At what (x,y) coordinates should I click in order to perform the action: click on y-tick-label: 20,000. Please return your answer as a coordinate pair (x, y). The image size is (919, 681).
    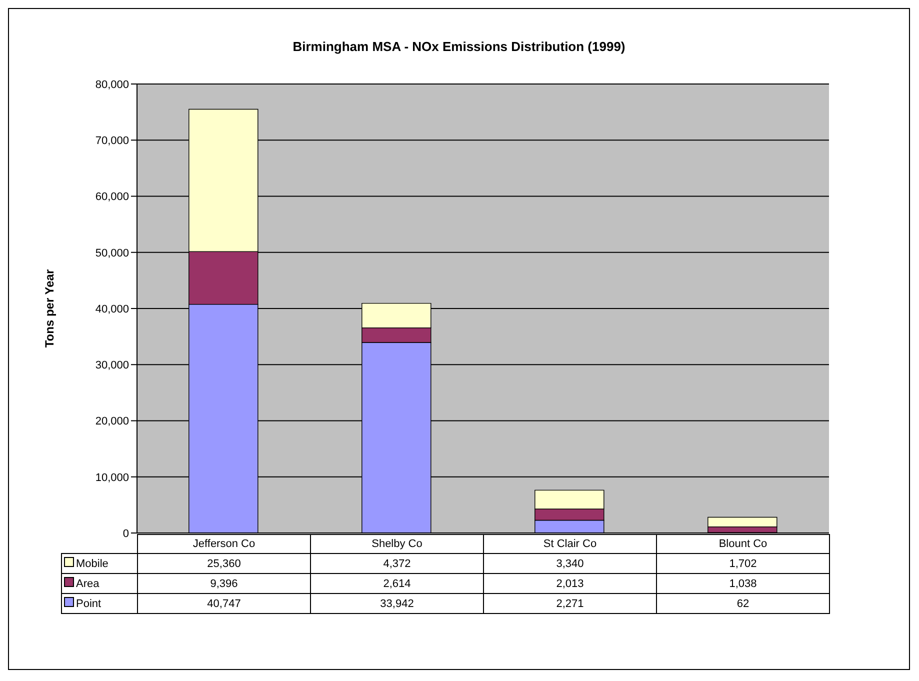
    Looking at the image, I should click on (112, 422).